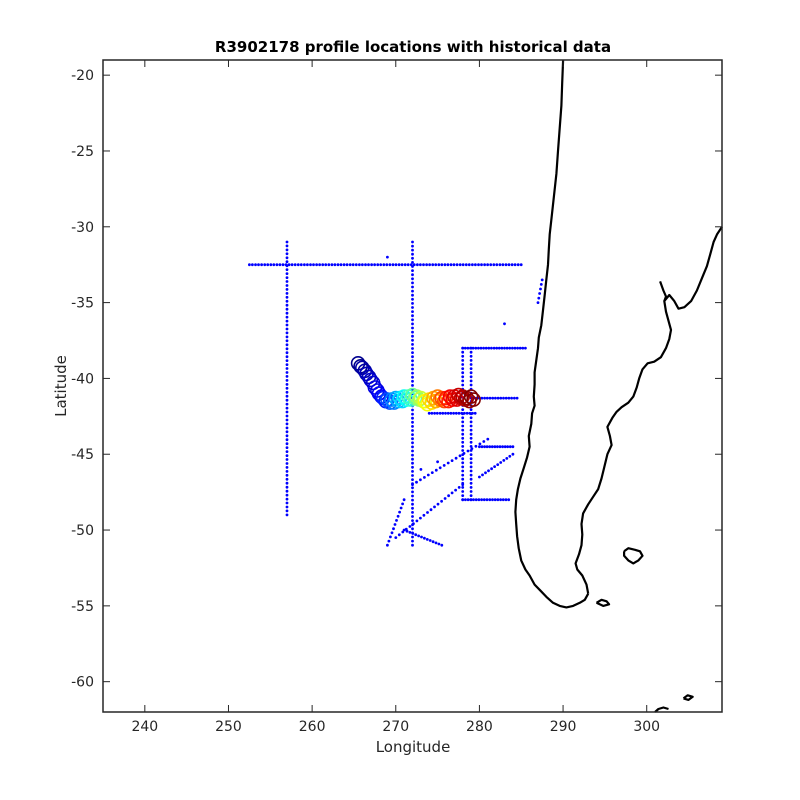 The height and width of the screenshot is (800, 800). I want to click on y-tick-label: -45, so click(82, 455).